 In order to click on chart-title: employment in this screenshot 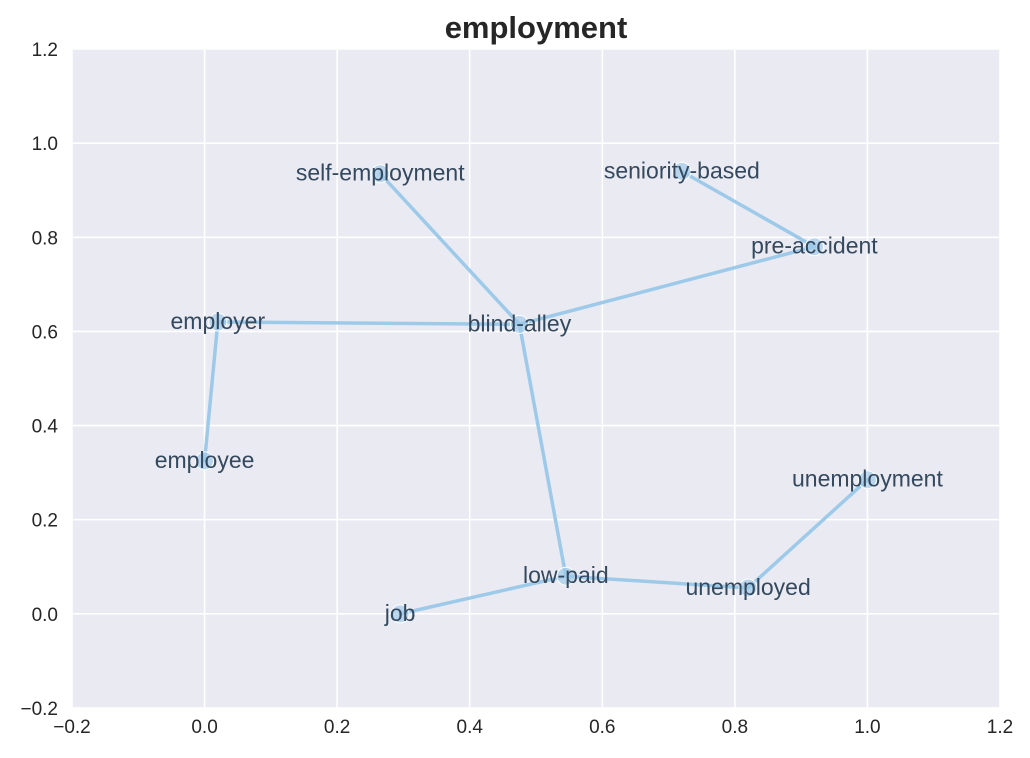, I will do `click(536, 27)`.